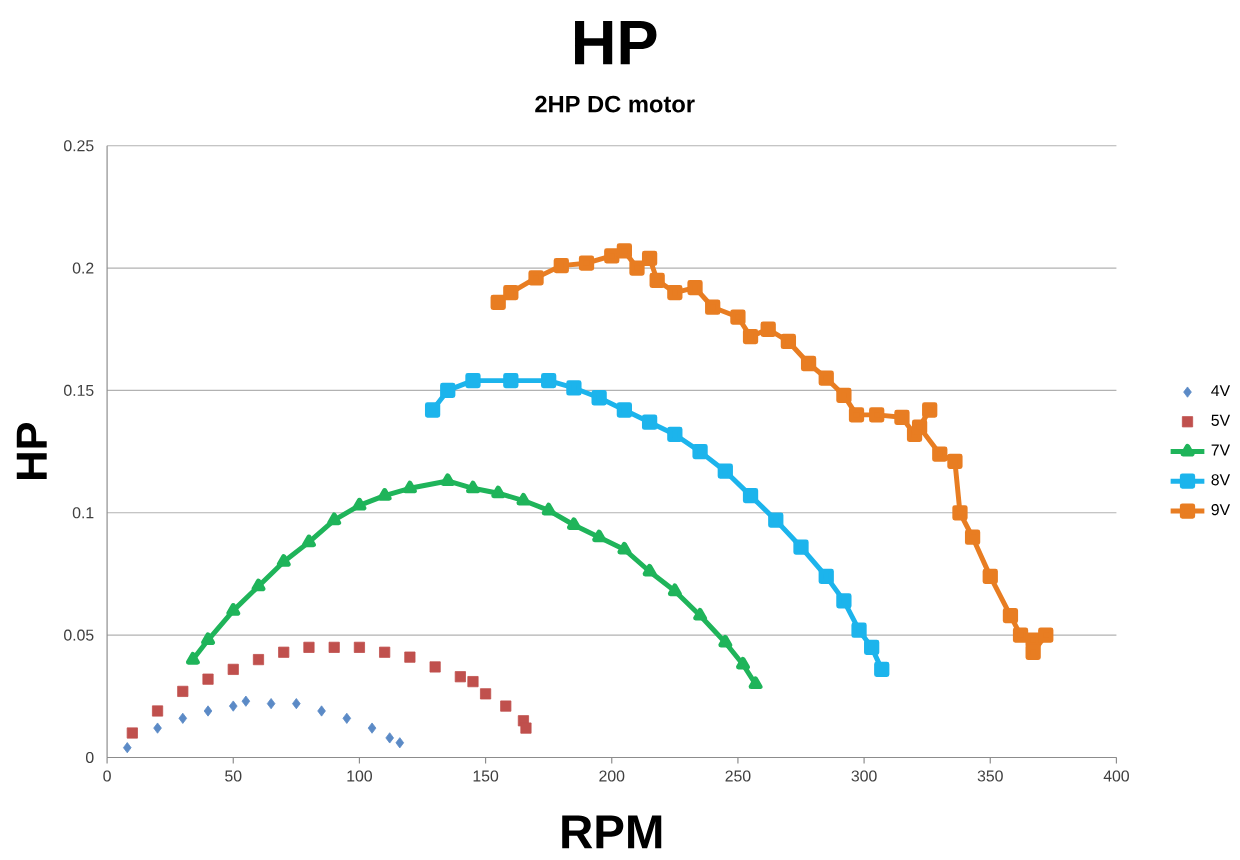 This screenshot has width=1240, height=860. I want to click on x-tick-label: 150, so click(486, 776).